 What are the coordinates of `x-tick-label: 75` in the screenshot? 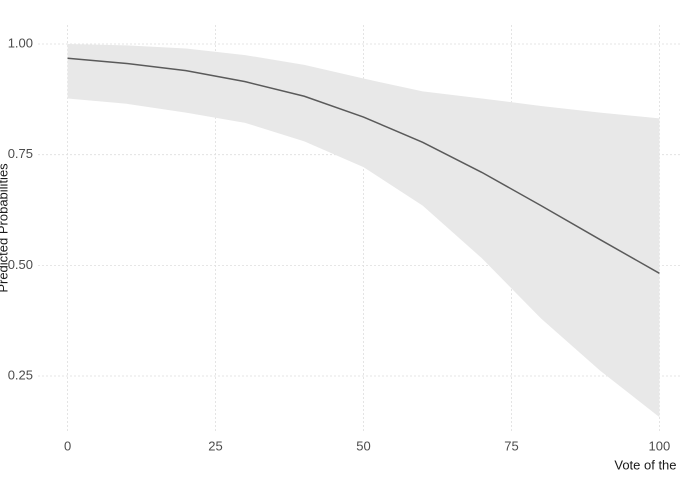 It's located at (511, 445).